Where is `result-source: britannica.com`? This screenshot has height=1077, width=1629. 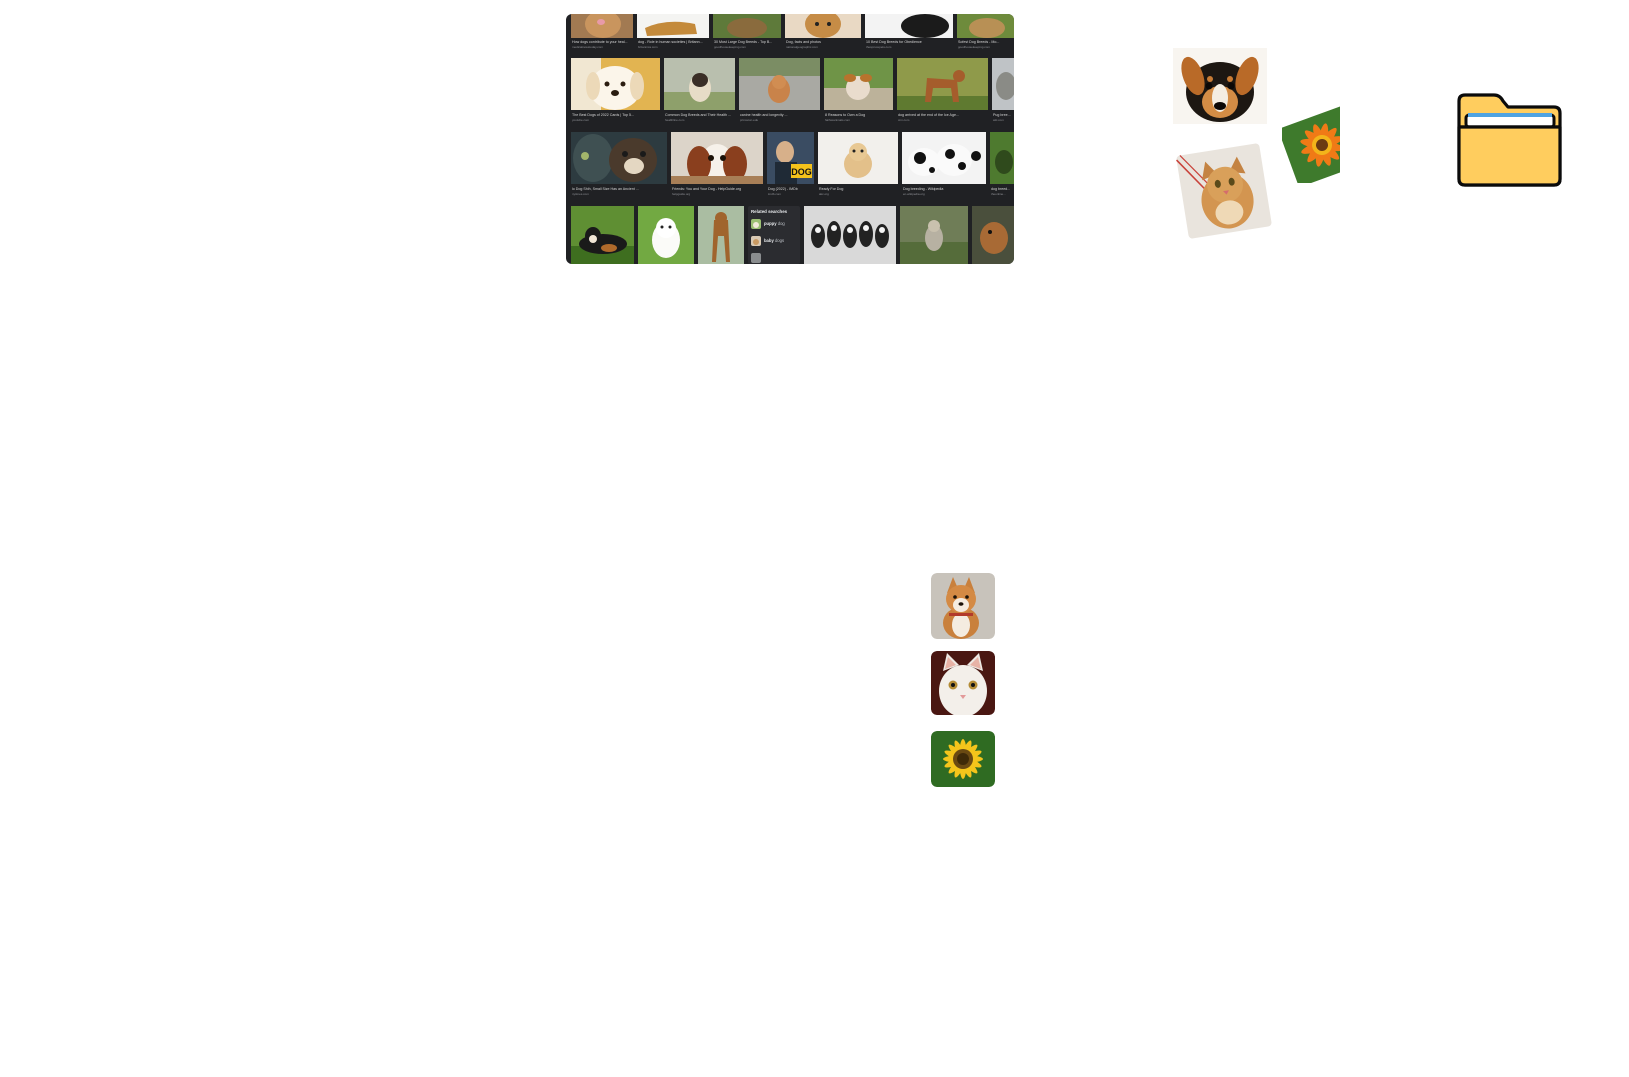 result-source: britannica.com is located at coordinates (648, 47).